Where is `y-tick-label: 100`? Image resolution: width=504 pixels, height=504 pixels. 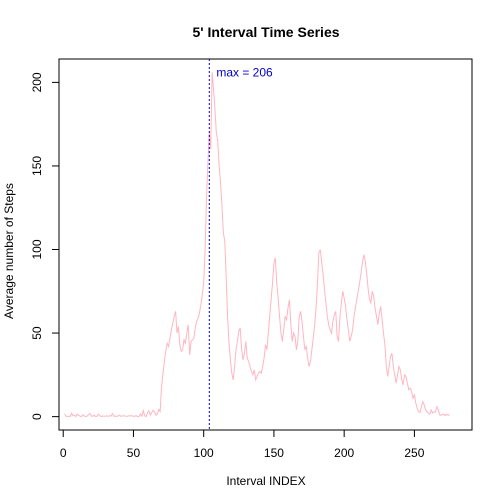 y-tick-label: 100 is located at coordinates (37, 249).